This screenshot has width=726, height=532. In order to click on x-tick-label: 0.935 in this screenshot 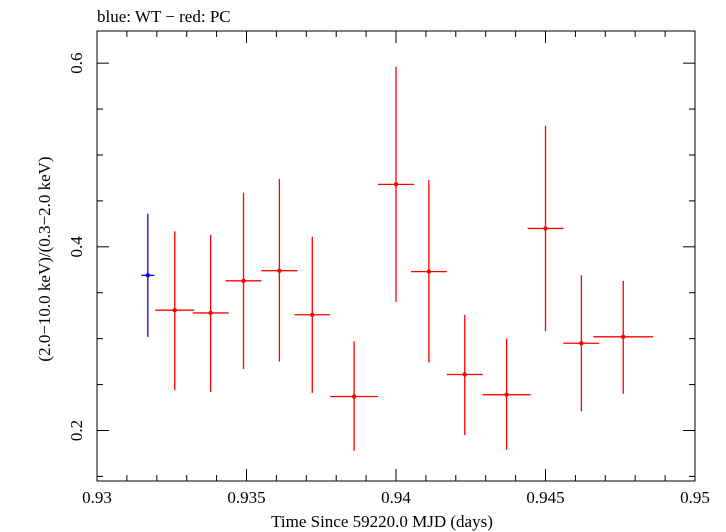, I will do `click(246, 497)`.